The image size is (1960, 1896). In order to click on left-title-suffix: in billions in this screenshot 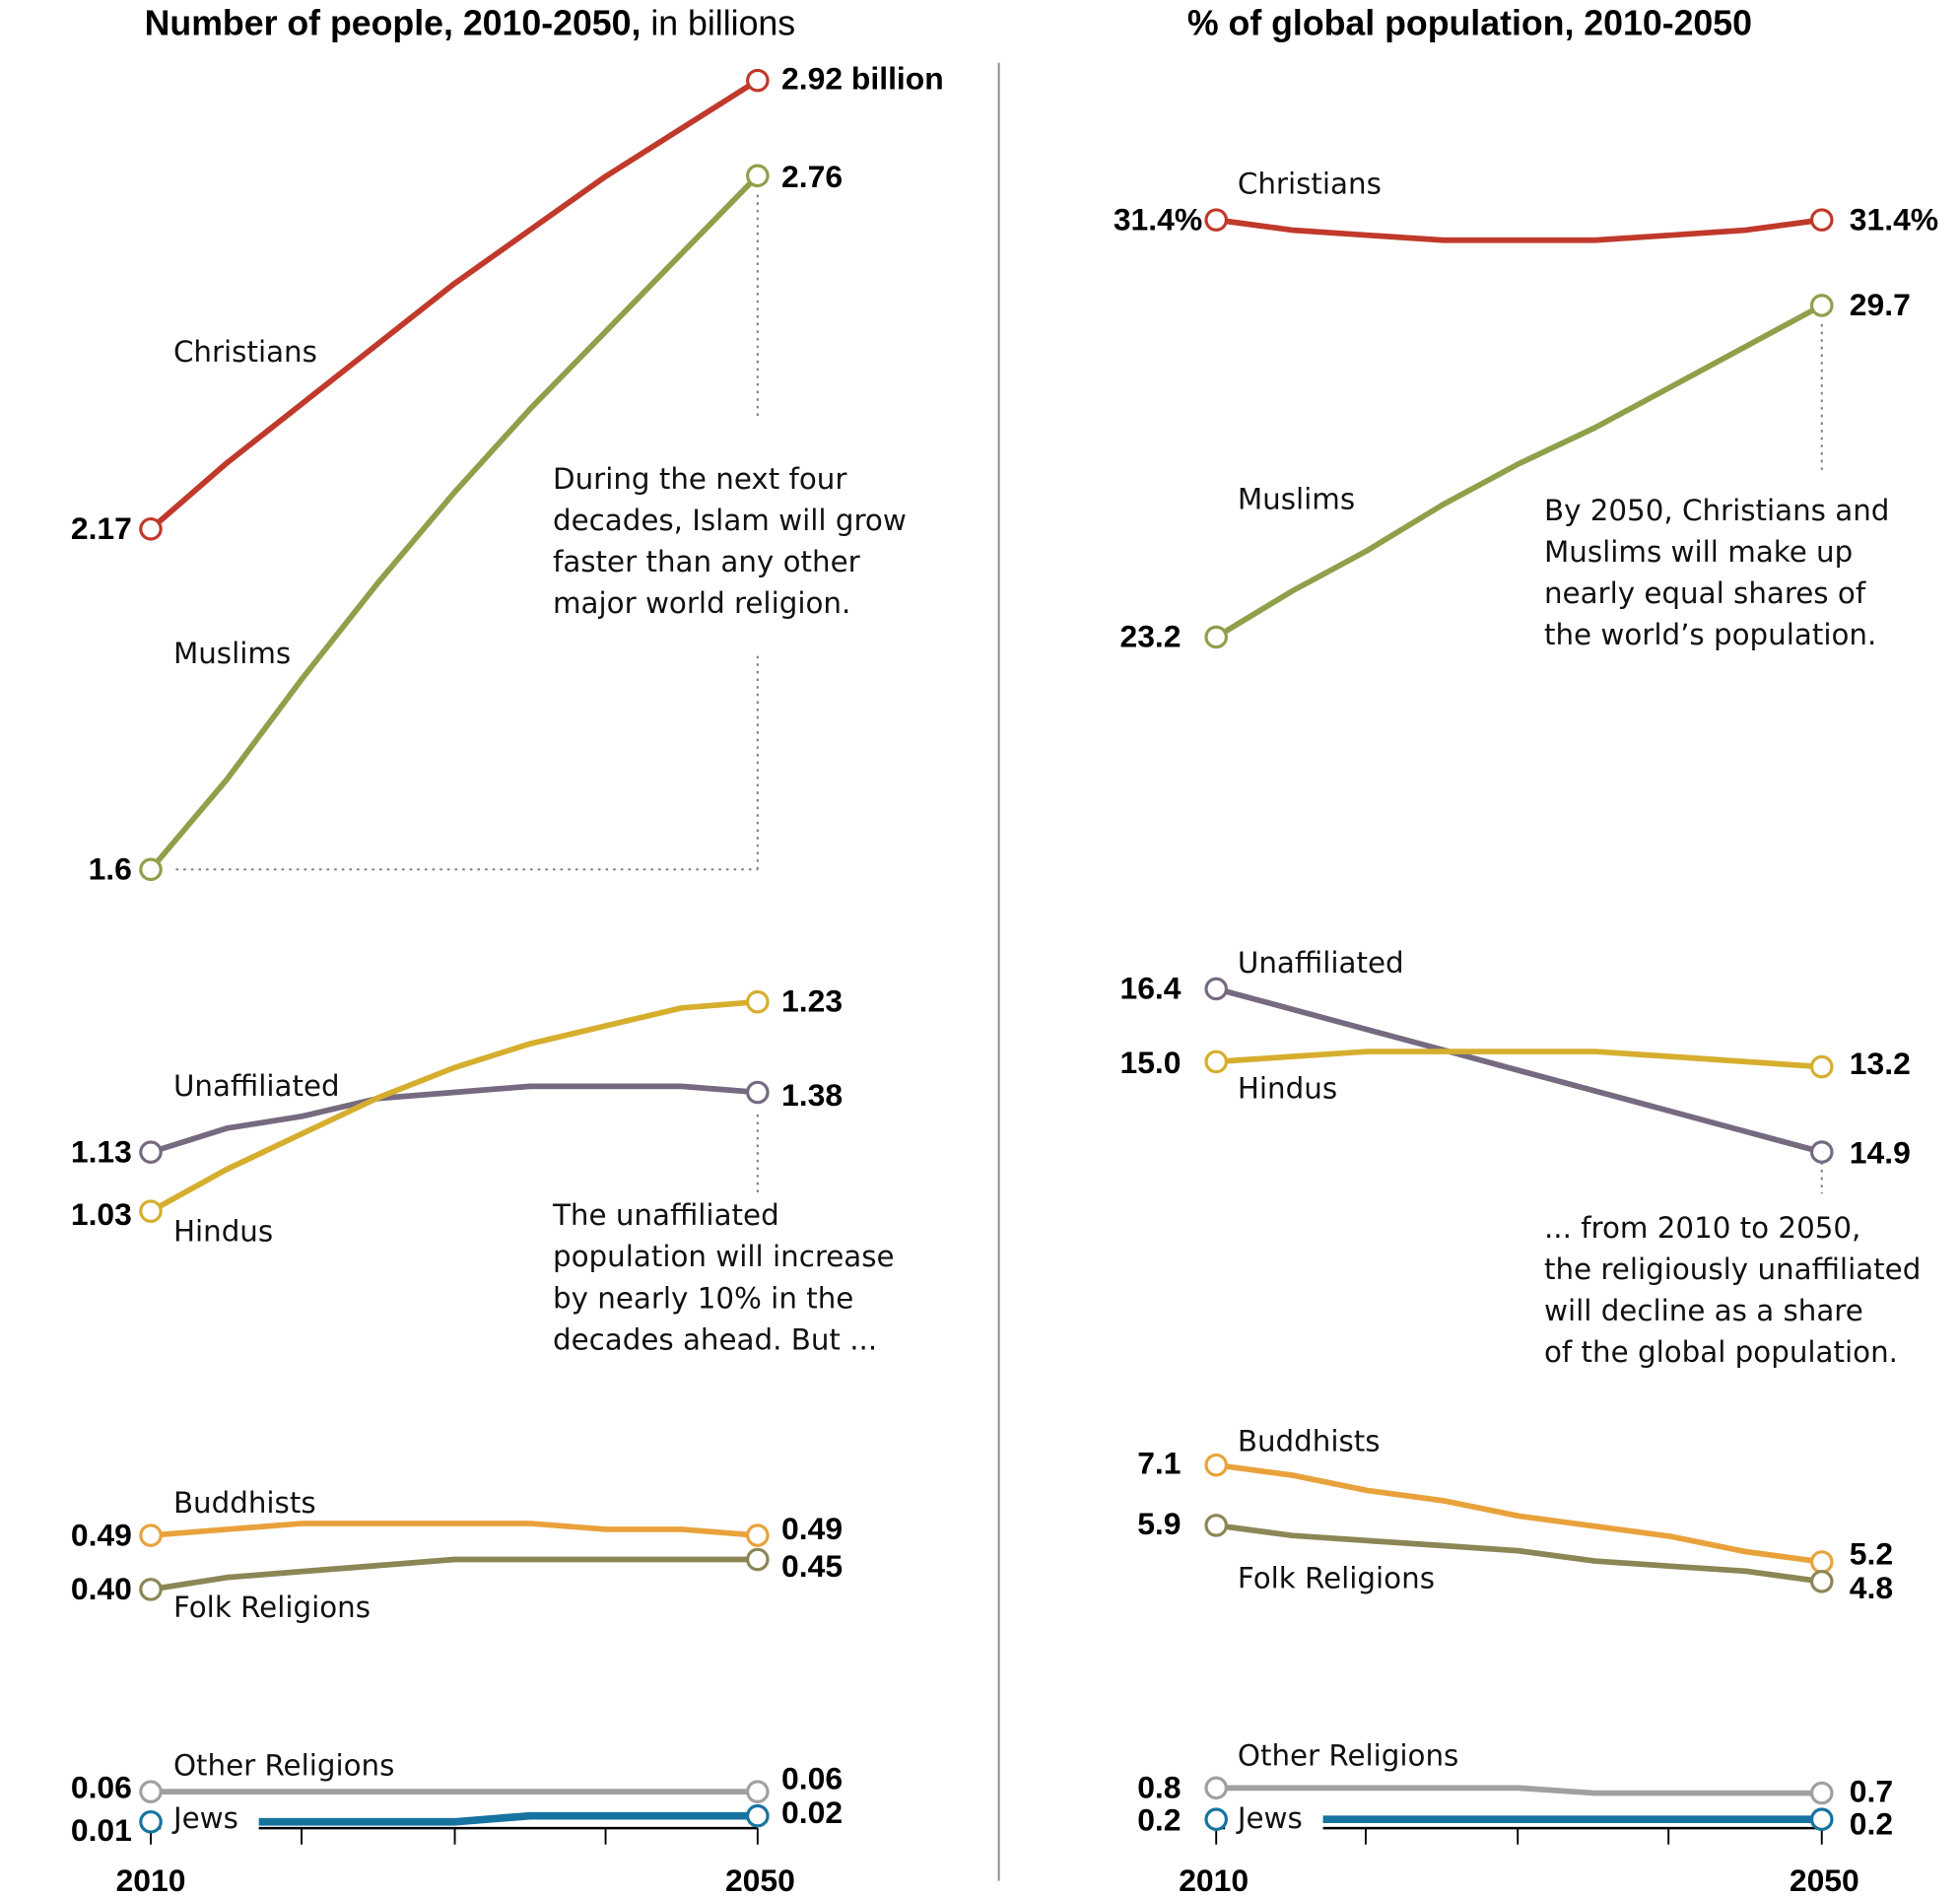, I will do `click(723, 23)`.